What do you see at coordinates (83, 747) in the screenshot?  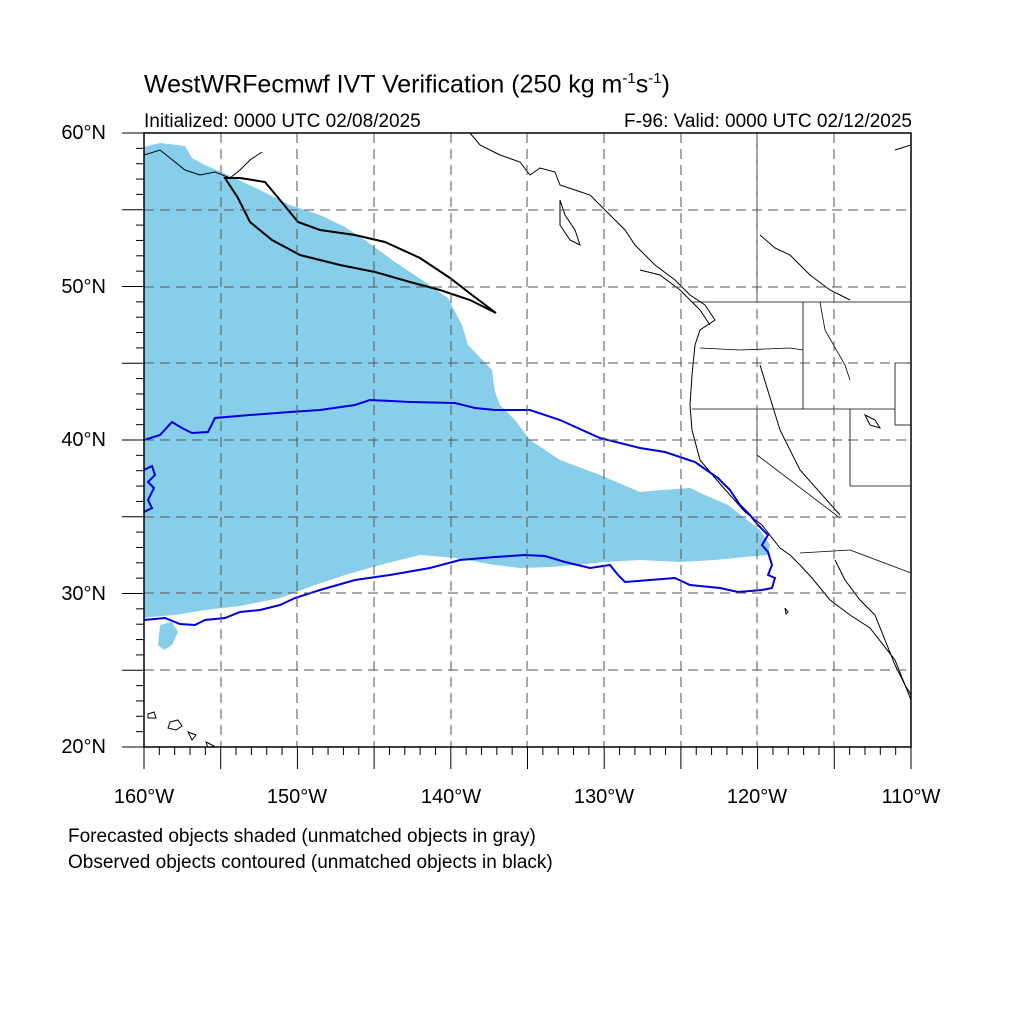 I see `lat-label-20n: 20°N` at bounding box center [83, 747].